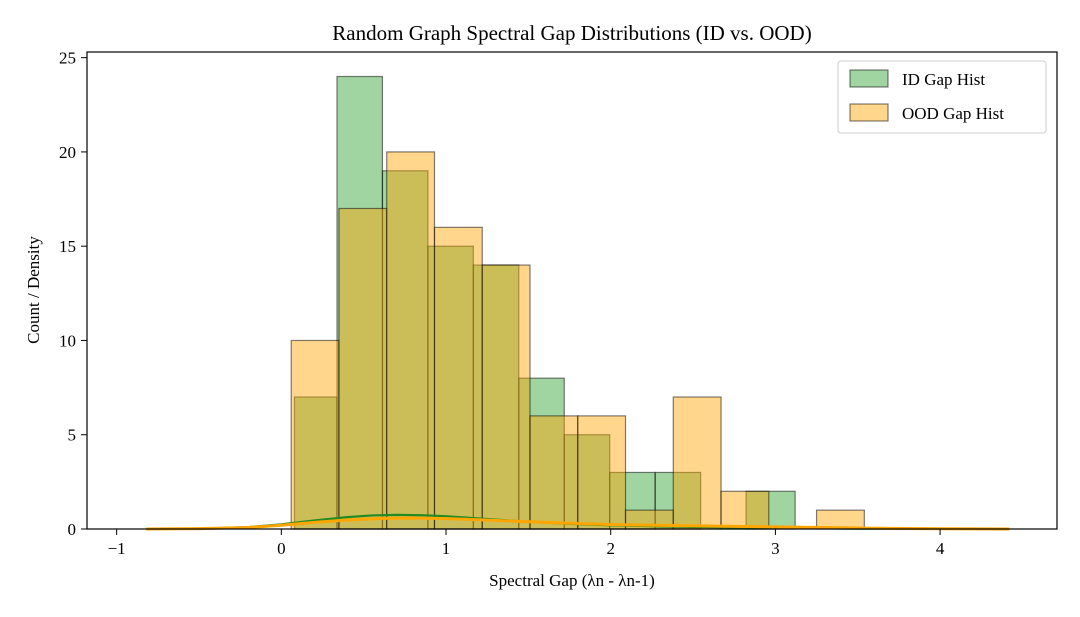 The image size is (1080, 617). I want to click on ood-kde-line, so click(578, 523).